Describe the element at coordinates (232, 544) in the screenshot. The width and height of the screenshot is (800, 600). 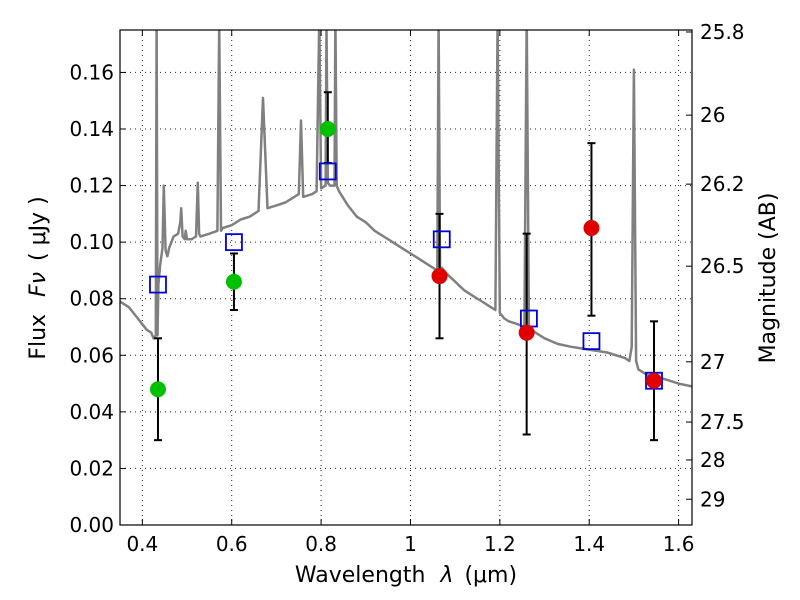
I see `x-tick-label: 0.6` at that location.